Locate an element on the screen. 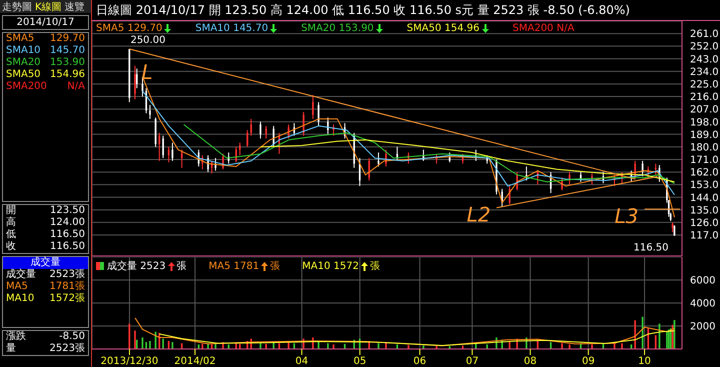 The image size is (720, 367). y-tick-label: 207.0 is located at coordinates (704, 110).